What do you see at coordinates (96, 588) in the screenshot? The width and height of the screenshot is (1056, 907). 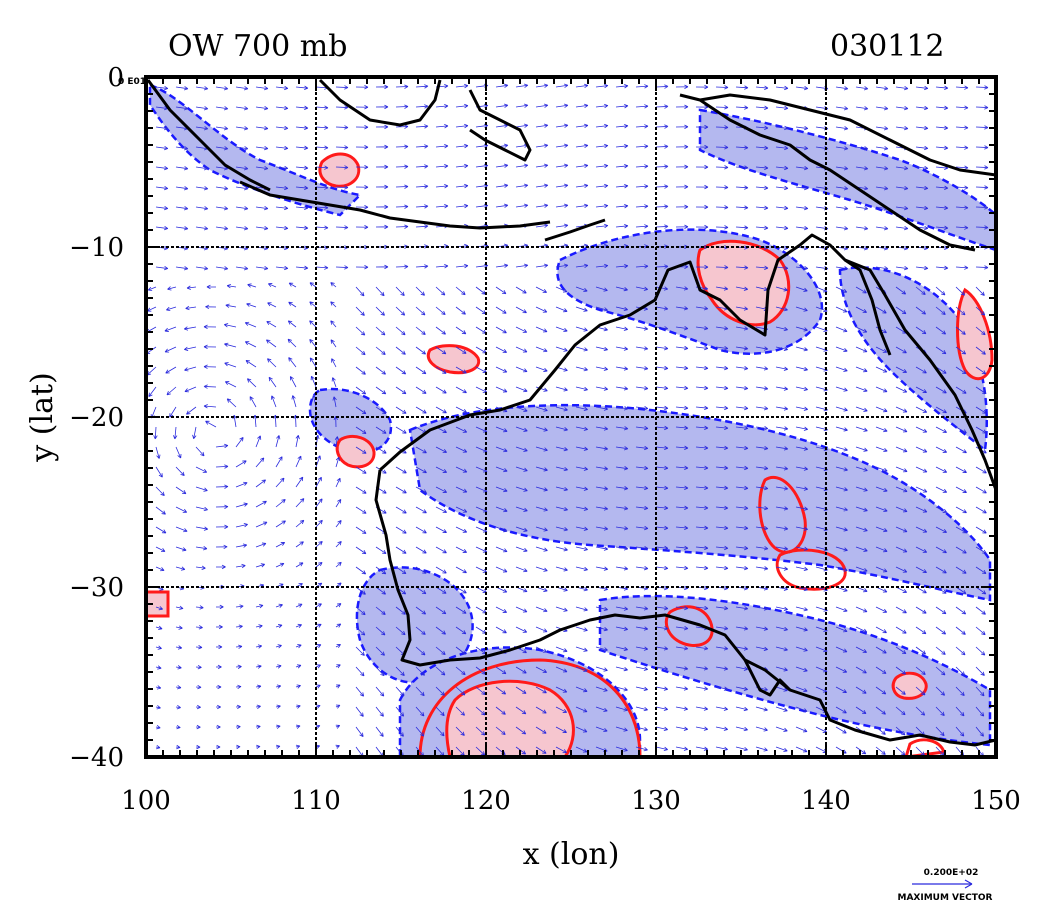 I see `y-tick-label: −30` at bounding box center [96, 588].